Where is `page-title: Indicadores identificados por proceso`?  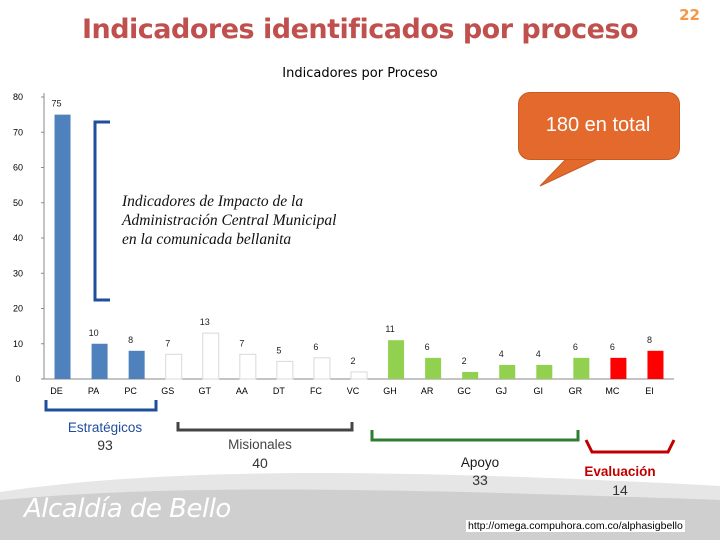 page-title: Indicadores identificados por proceso is located at coordinates (360, 29).